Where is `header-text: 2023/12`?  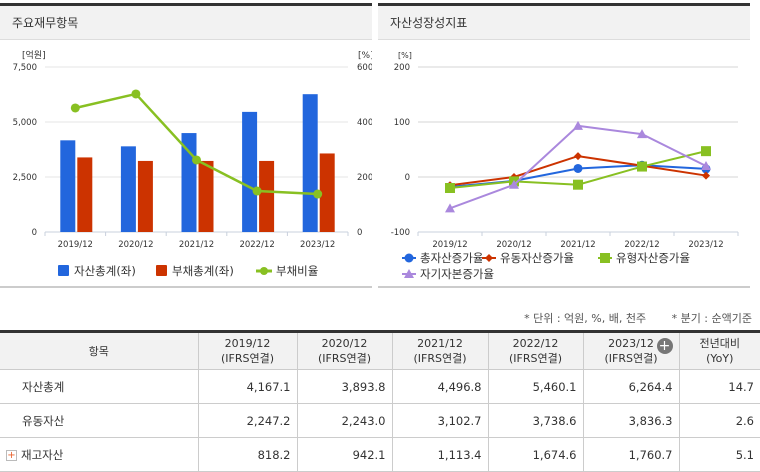
header-text: 2023/12 is located at coordinates (631, 343).